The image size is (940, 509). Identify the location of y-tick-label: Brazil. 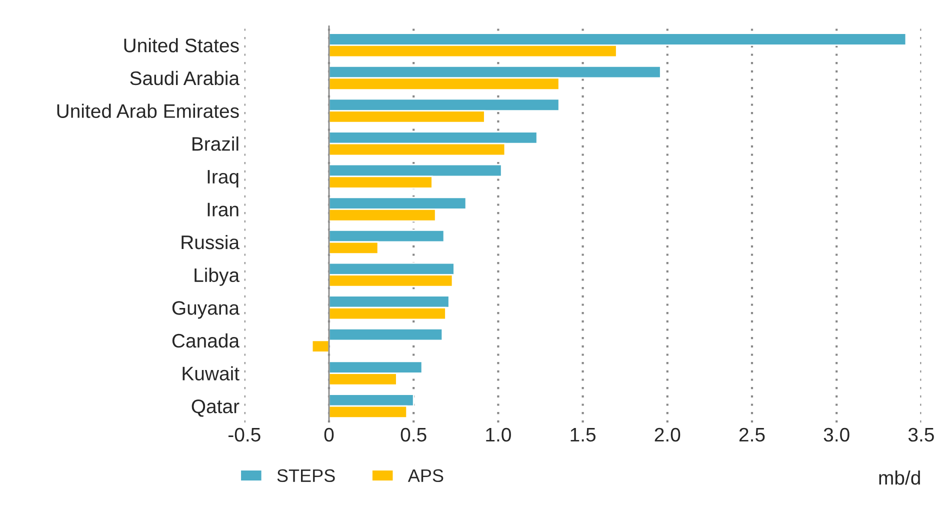
(215, 143).